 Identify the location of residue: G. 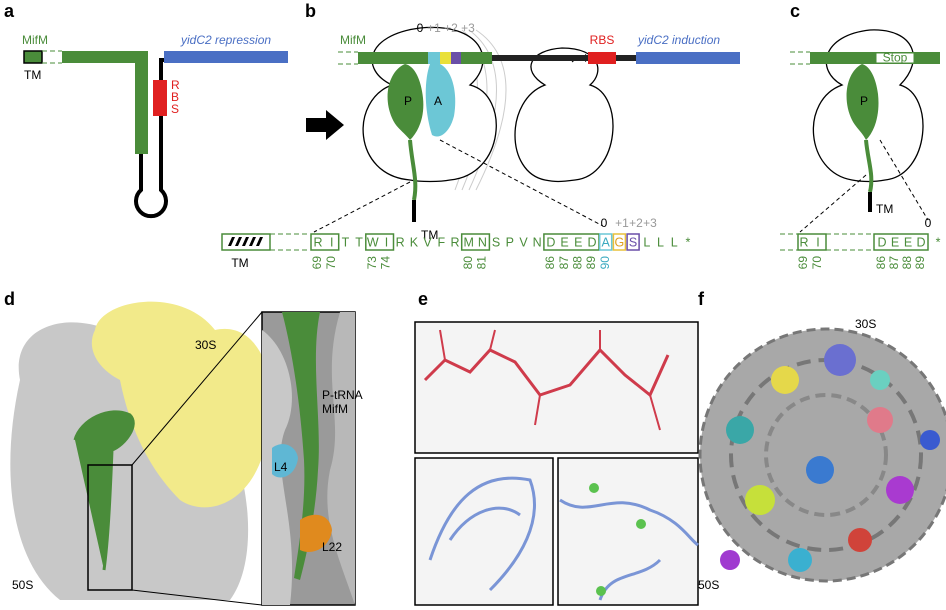
(620, 242).